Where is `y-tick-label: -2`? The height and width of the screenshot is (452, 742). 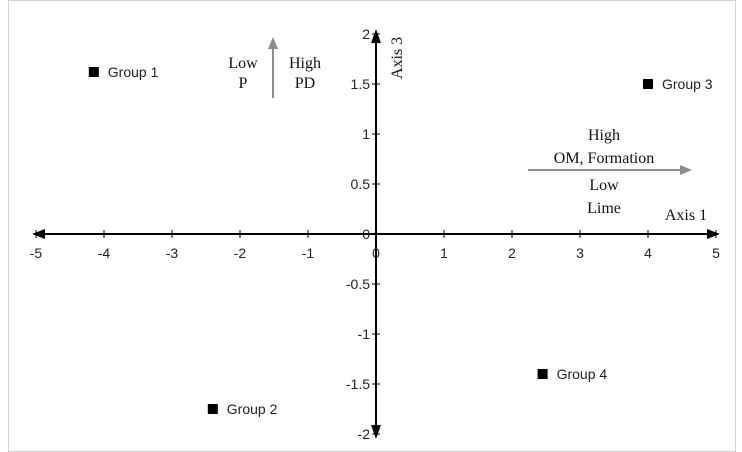 y-tick-label: -2 is located at coordinates (364, 434).